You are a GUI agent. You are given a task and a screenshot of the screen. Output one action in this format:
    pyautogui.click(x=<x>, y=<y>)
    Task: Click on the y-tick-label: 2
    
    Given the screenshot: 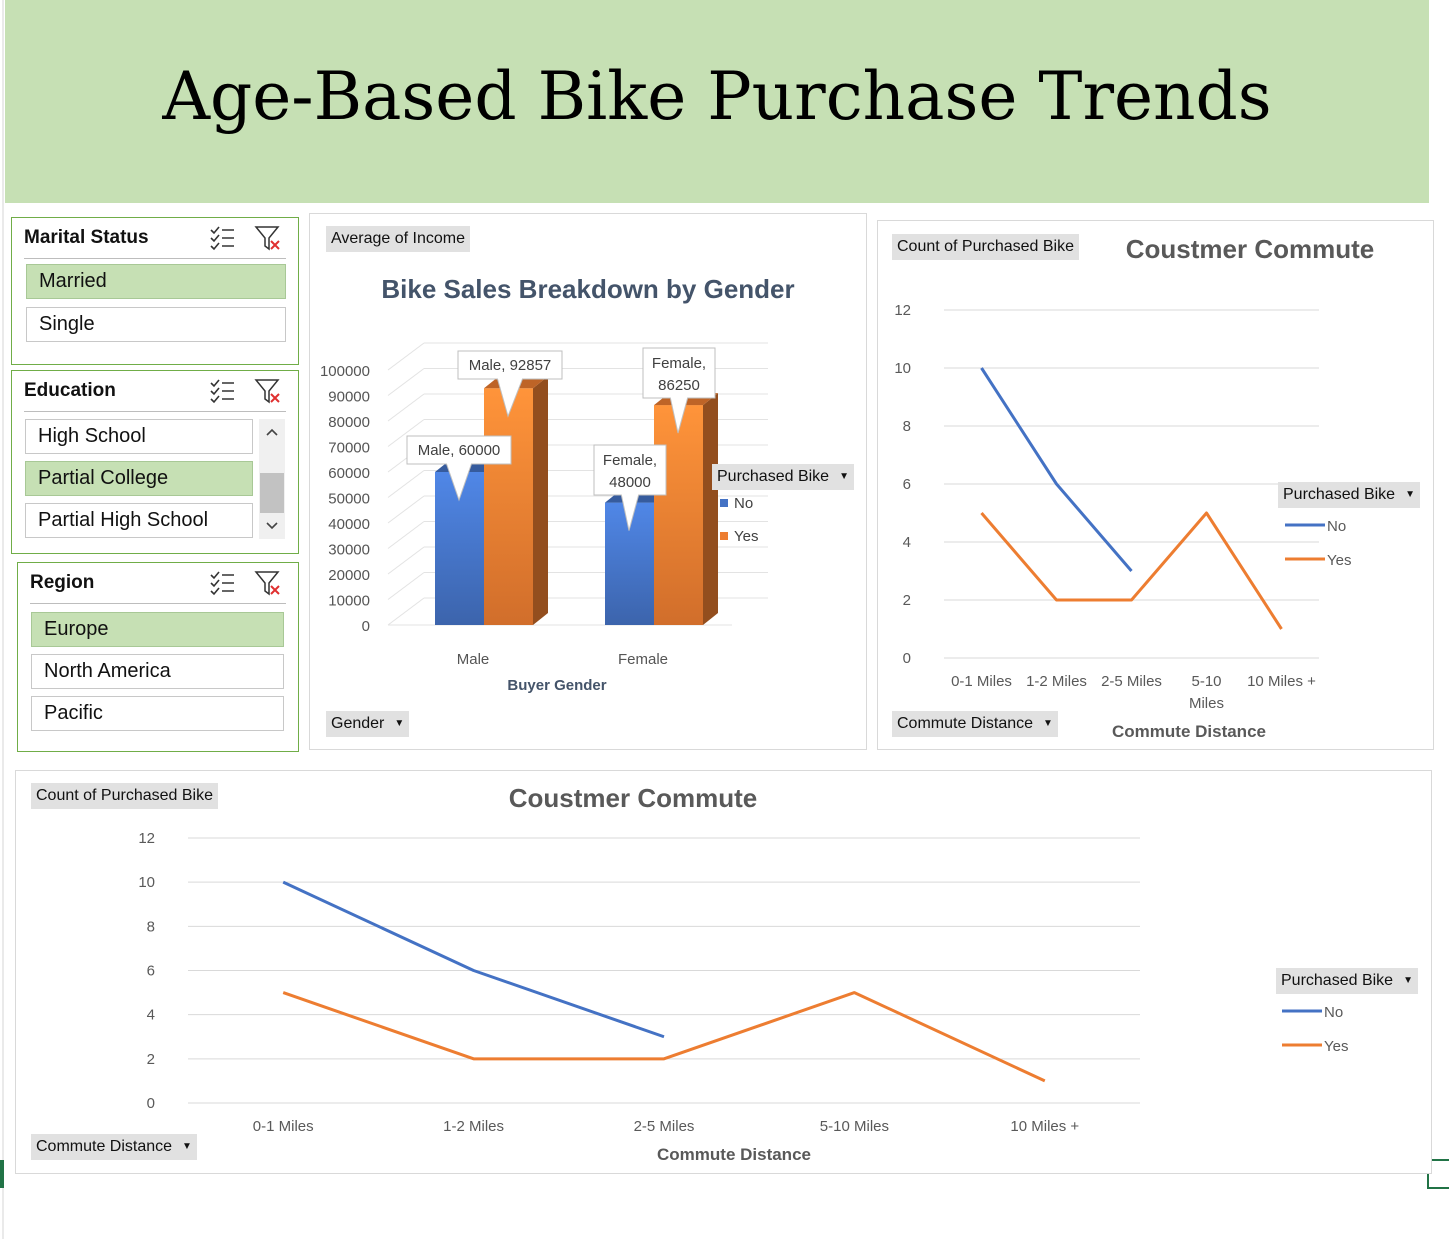 What is the action you would take?
    pyautogui.click(x=907, y=600)
    